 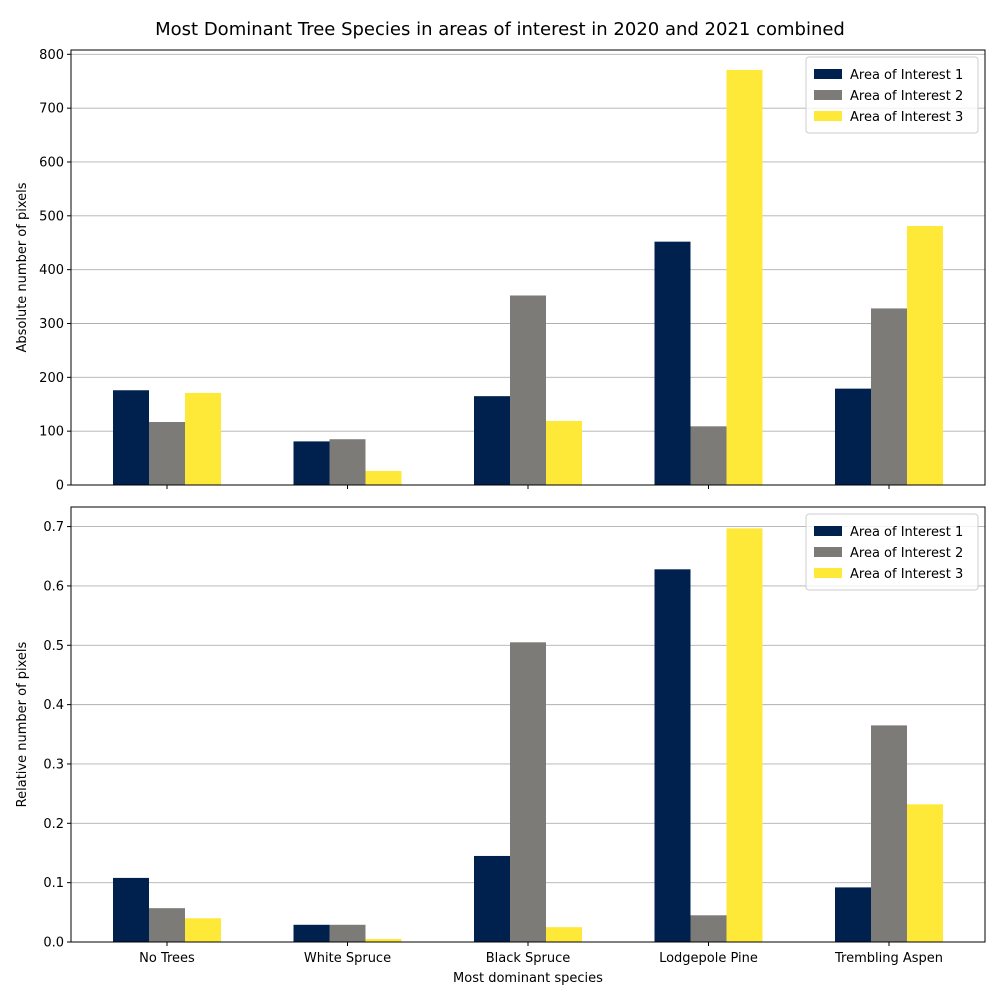 I want to click on y-tick-label: 0.2, so click(x=53, y=824).